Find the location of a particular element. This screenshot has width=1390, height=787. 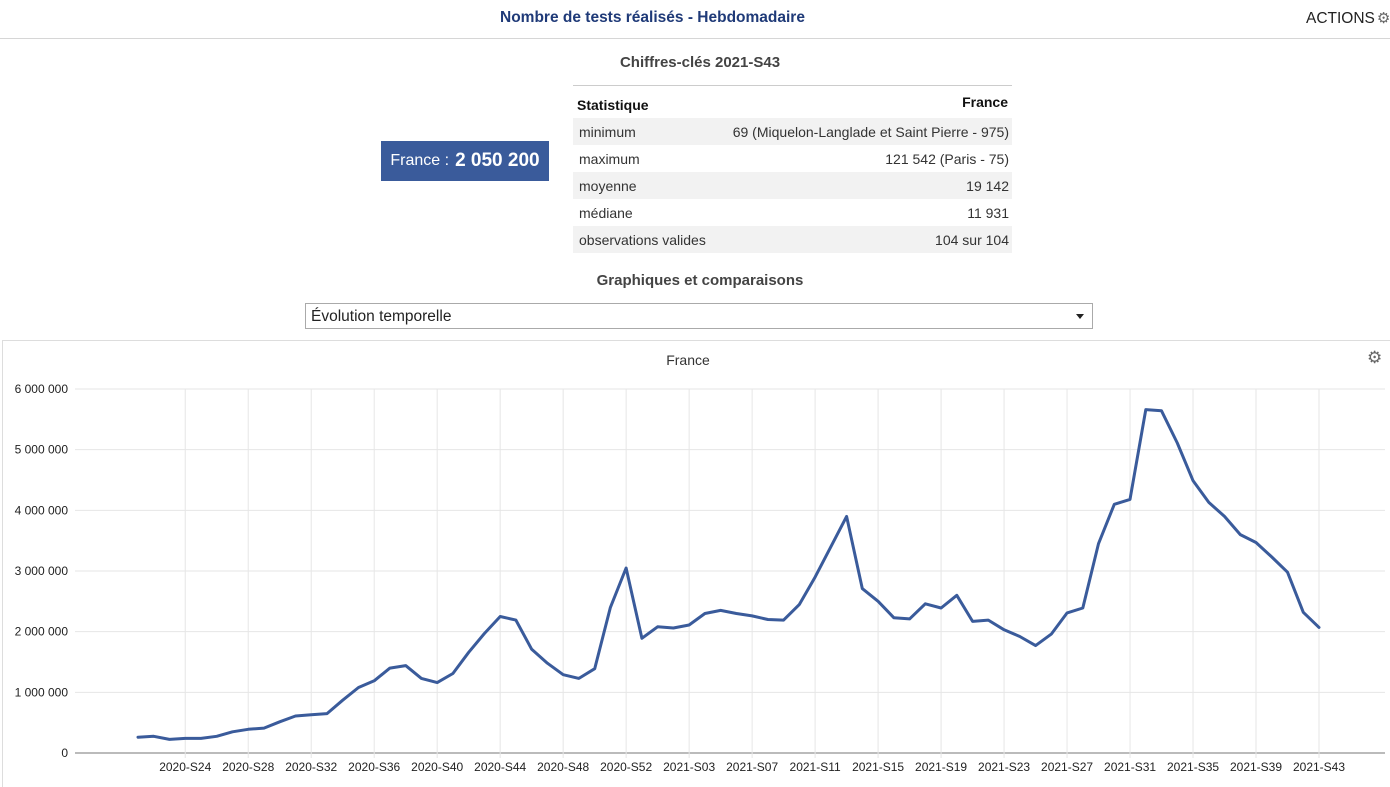

x-tick-label: 2020-S36 is located at coordinates (374, 767).